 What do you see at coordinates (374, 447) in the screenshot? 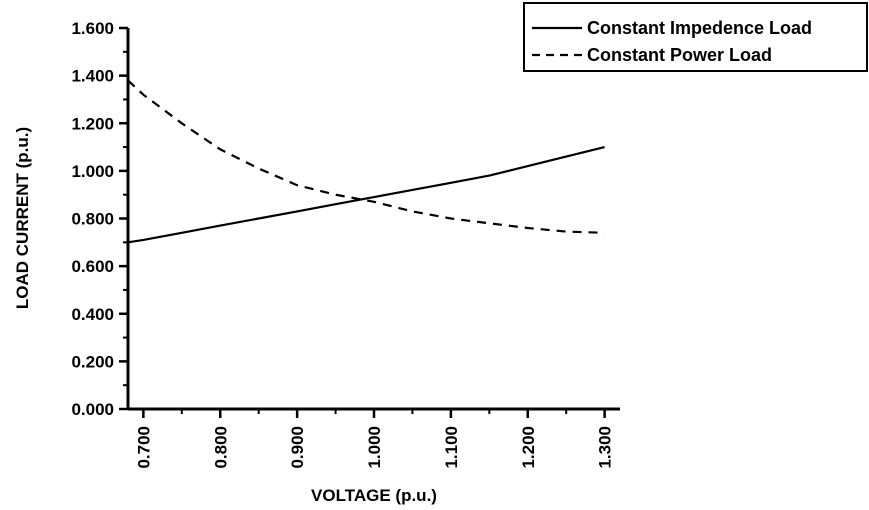
I see `x-tick-label: 1.000` at bounding box center [374, 447].